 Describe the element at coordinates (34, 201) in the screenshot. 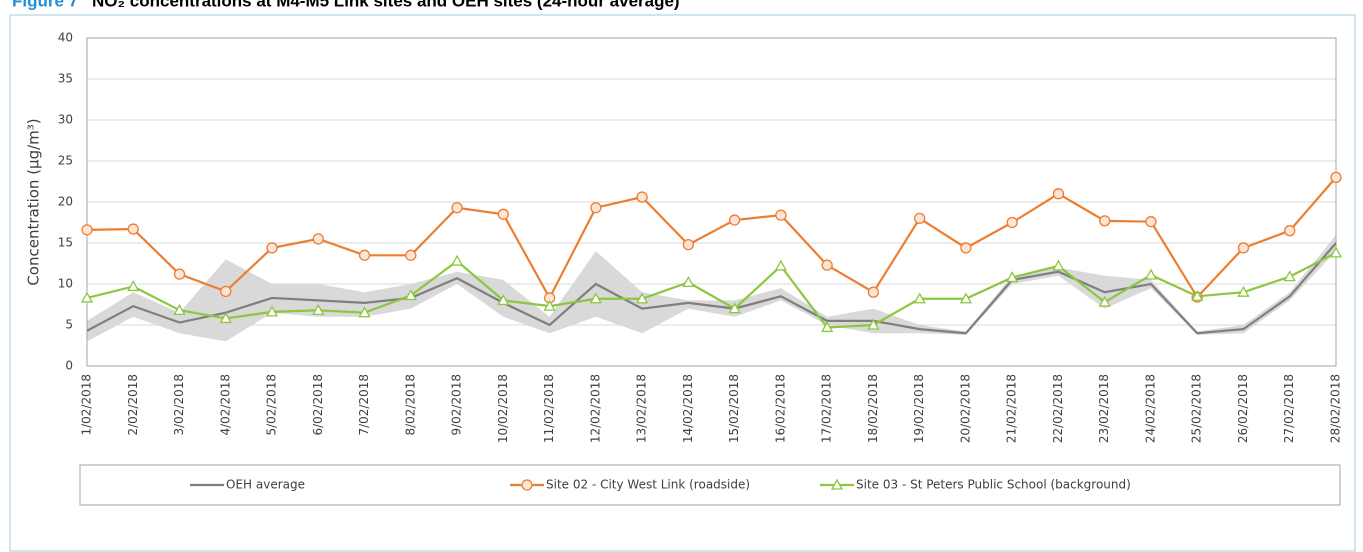

I see `y-axis-title: Concentration (µg/m³)` at that location.